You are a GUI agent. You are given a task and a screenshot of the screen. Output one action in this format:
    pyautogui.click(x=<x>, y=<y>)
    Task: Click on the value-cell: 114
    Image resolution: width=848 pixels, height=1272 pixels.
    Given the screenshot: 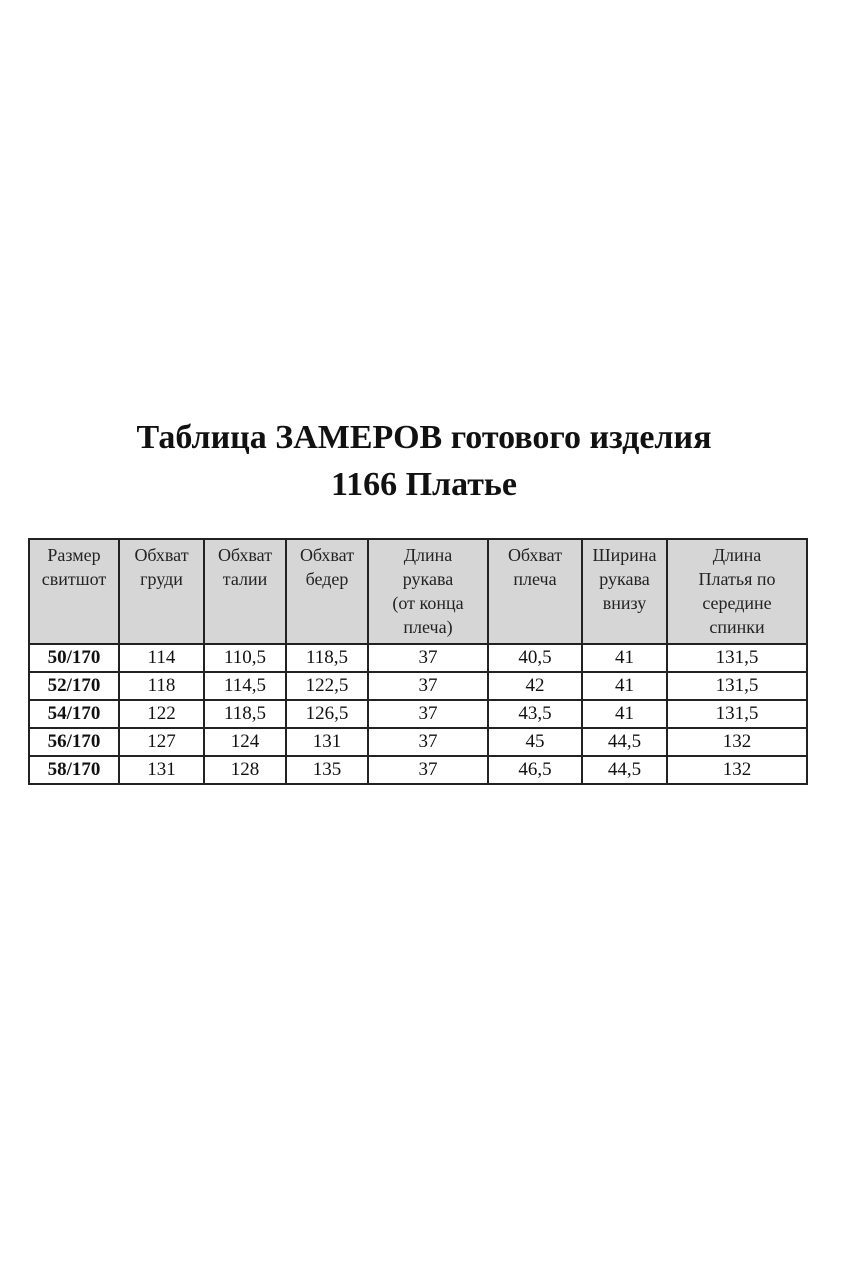 What is the action you would take?
    pyautogui.click(x=161, y=658)
    